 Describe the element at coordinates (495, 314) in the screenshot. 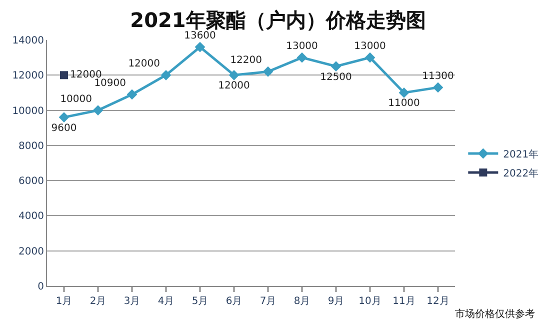

I see `text: 市场价格仅供参考` at that location.